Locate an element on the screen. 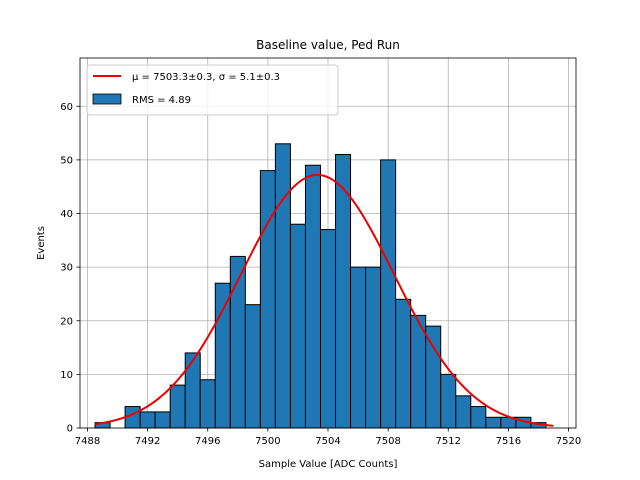 The image size is (640, 480). x-tick-label: 7500 is located at coordinates (267, 441).